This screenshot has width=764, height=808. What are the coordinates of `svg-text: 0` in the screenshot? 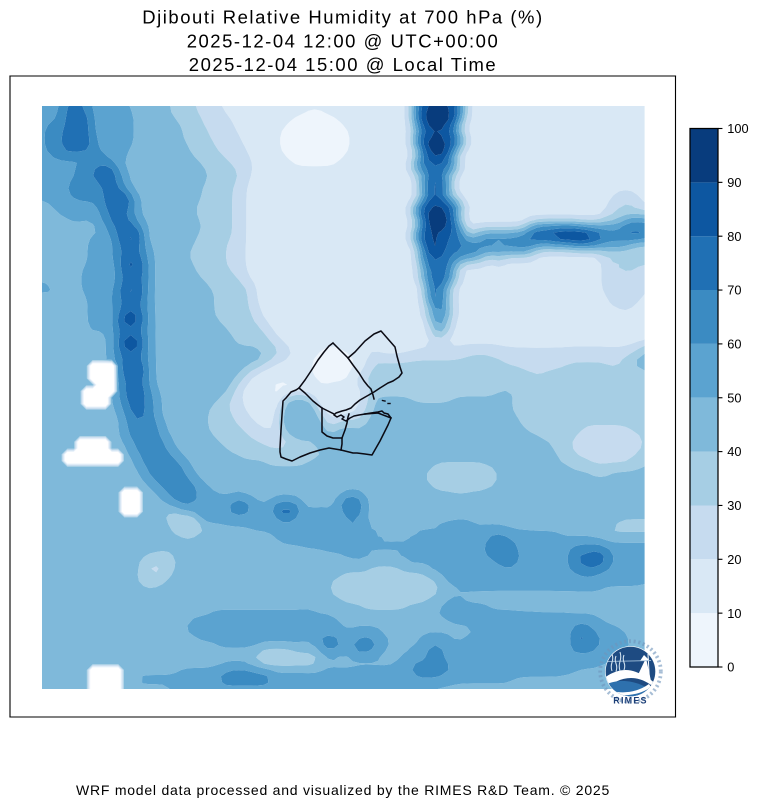 It's located at (730, 667).